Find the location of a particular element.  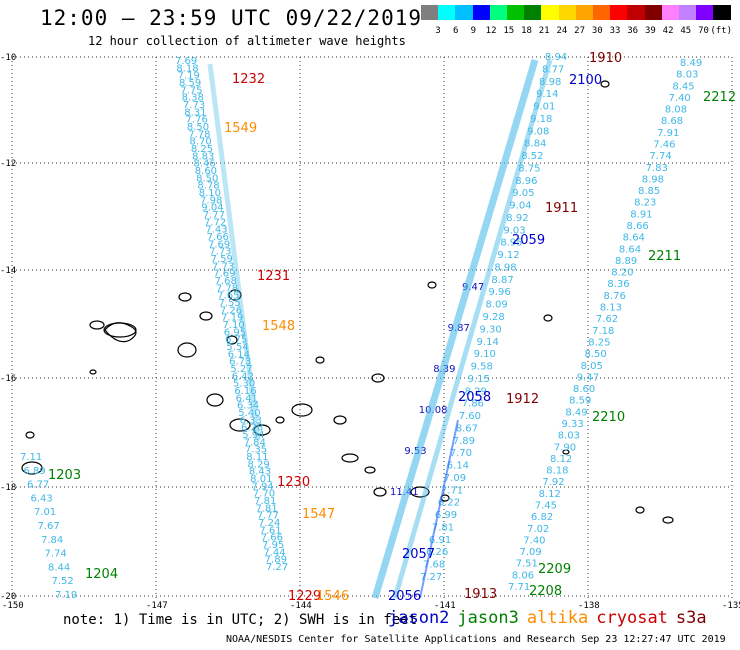

wave-height-value: 7.68 is located at coordinates (226, 281).